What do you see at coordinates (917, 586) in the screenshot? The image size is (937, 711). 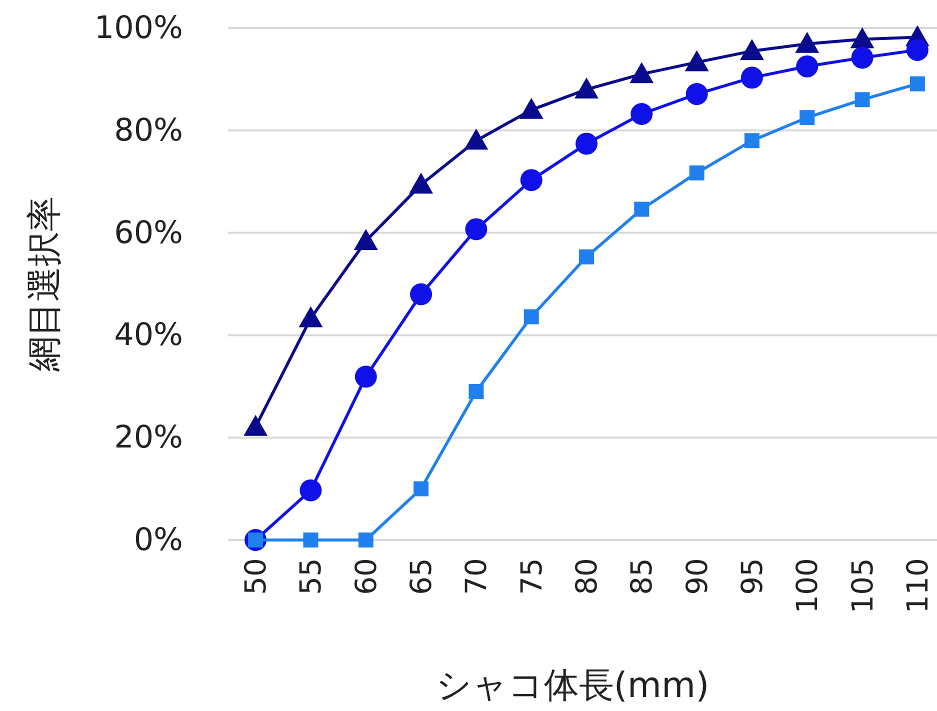 I see `x-tick-label: 110` at bounding box center [917, 586].